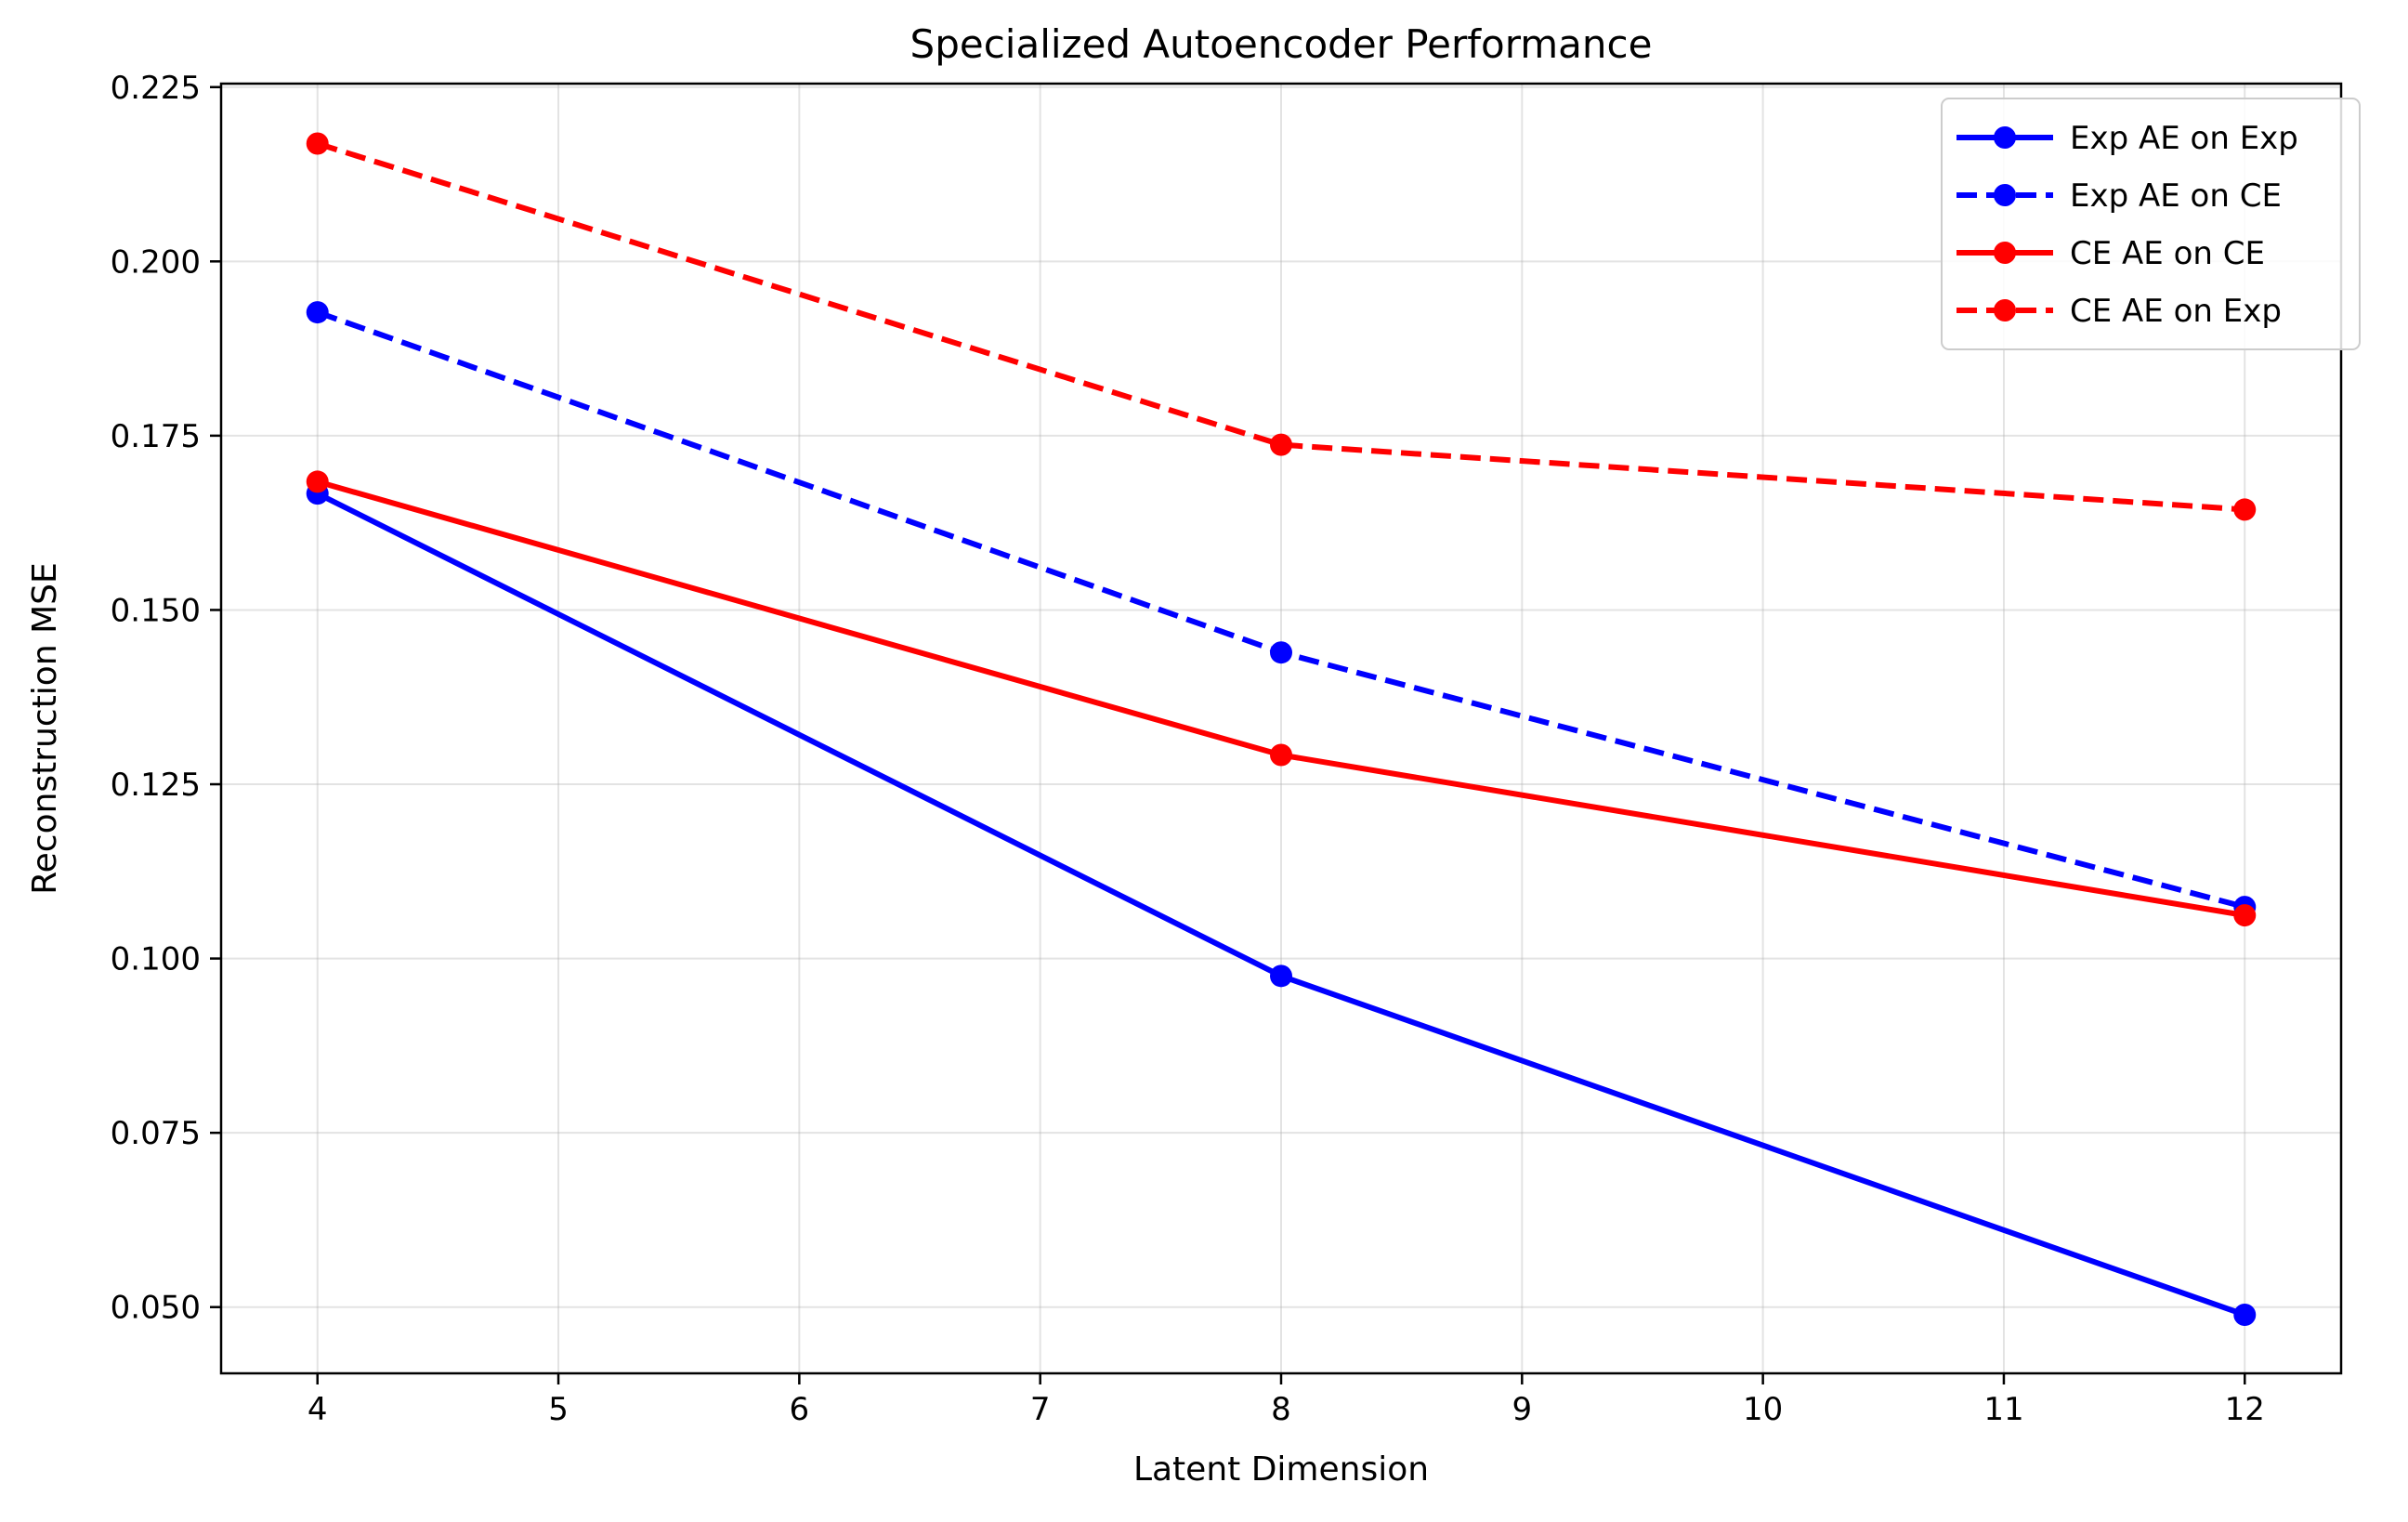 Image resolution: width=2408 pixels, height=1522 pixels. Describe the element at coordinates (1763, 1410) in the screenshot. I see `x-tick-label: 10` at that location.